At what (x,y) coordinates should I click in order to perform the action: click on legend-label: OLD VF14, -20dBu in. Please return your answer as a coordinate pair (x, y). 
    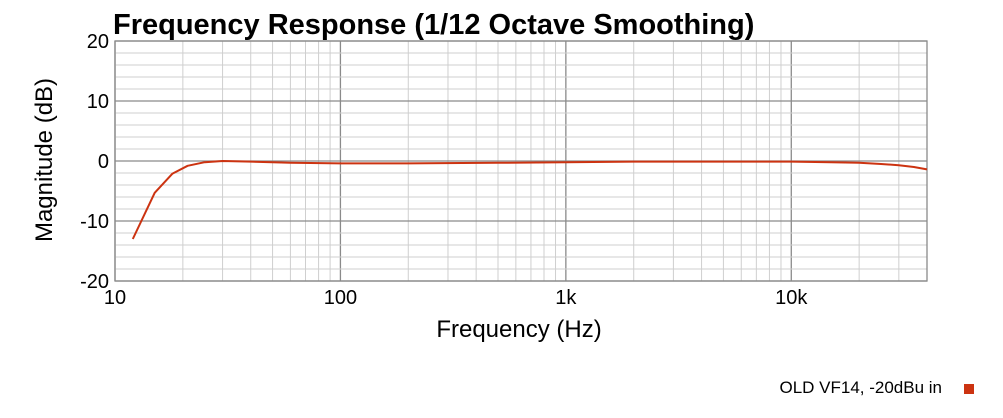
    Looking at the image, I should click on (860, 387).